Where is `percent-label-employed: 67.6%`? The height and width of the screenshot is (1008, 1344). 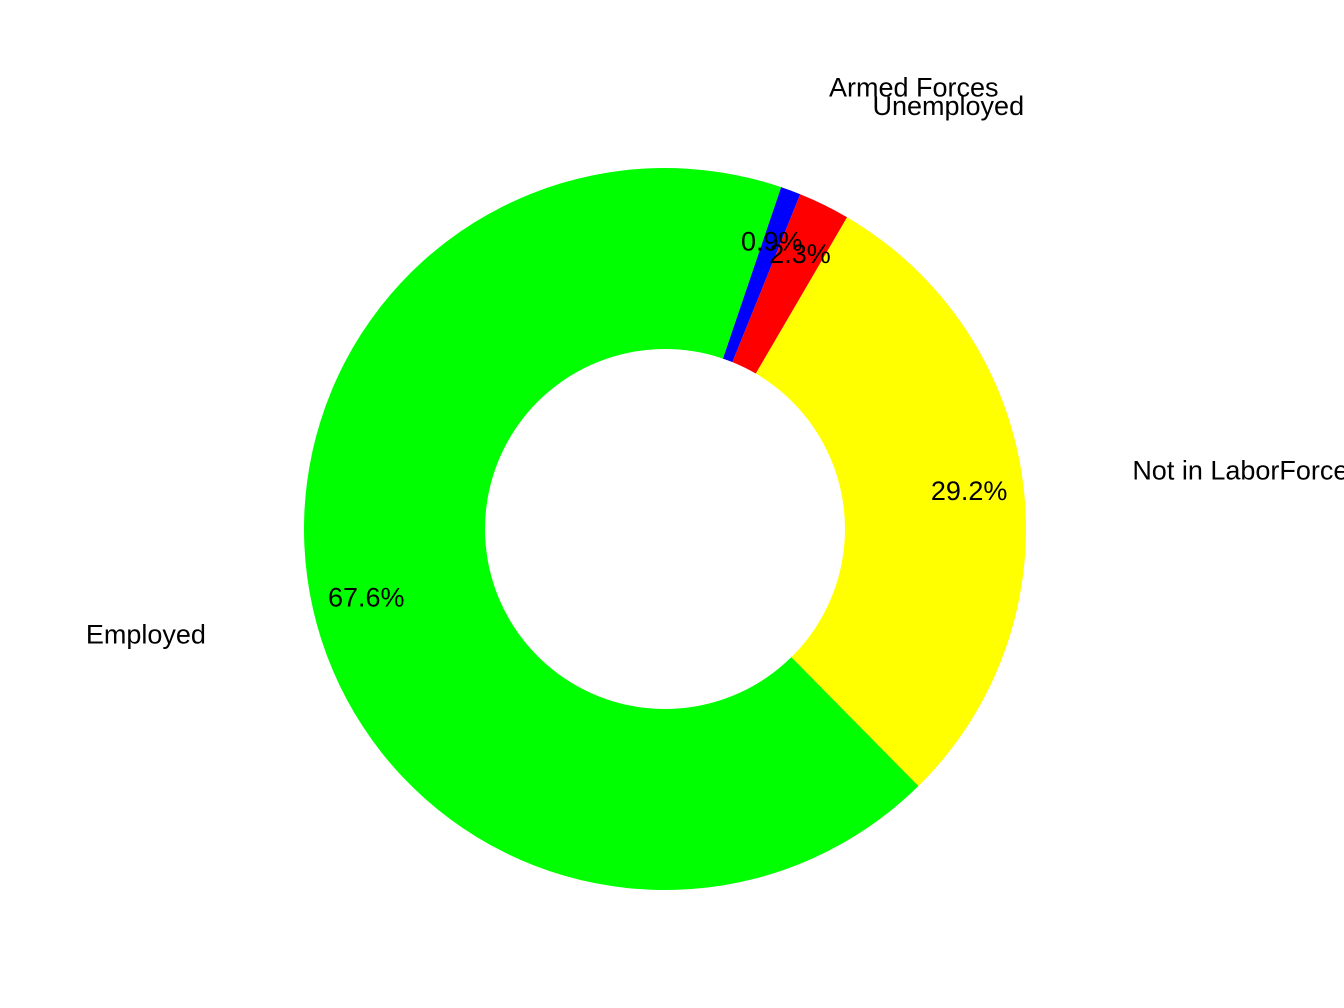
percent-label-employed: 67.6% is located at coordinates (366, 598).